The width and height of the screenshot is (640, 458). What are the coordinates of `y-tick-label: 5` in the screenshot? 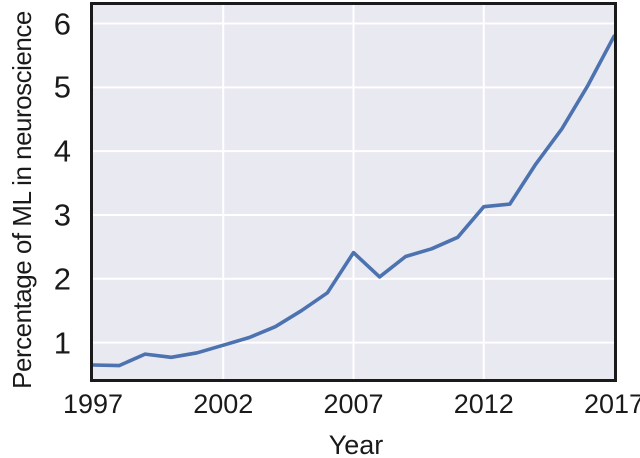 It's located at (62, 87).